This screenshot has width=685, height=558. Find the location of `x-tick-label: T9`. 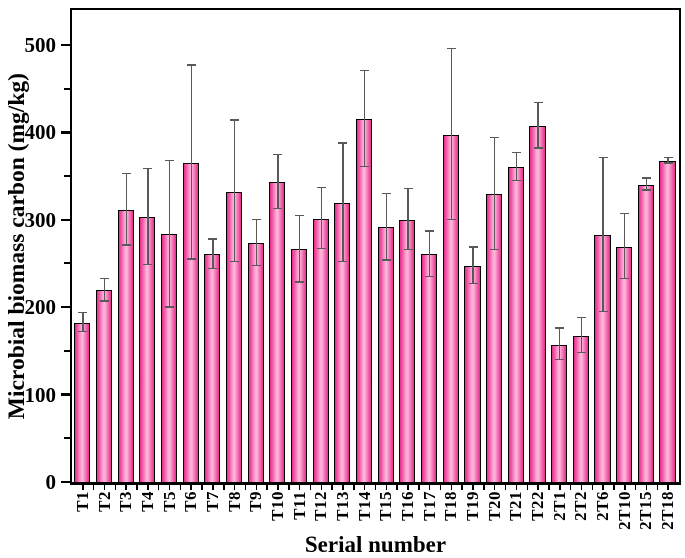

x-tick-label: T9 is located at coordinates (256, 501).